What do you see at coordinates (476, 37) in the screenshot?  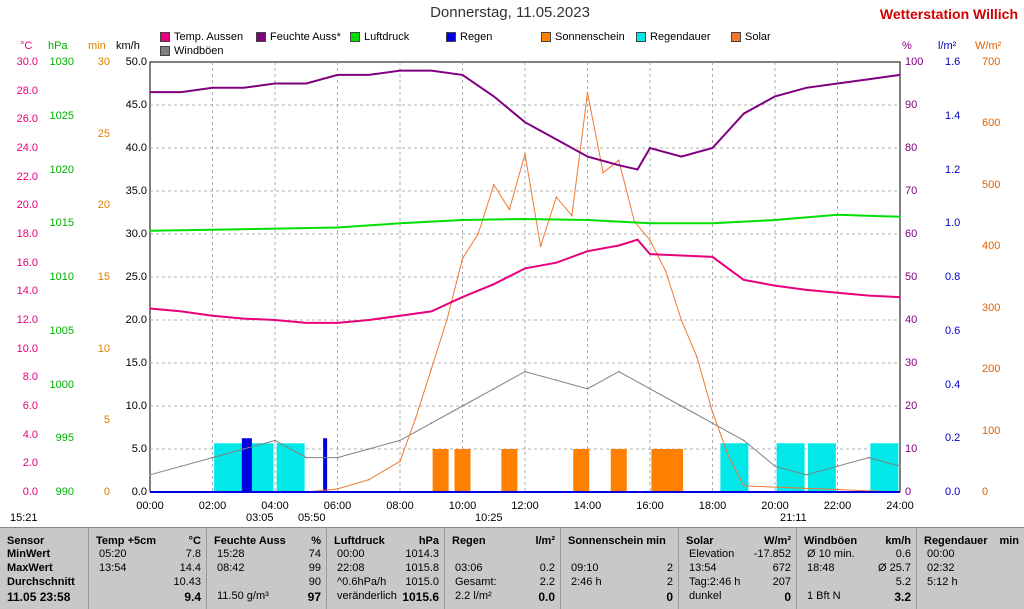 I see `legend-label: Regen` at bounding box center [476, 37].